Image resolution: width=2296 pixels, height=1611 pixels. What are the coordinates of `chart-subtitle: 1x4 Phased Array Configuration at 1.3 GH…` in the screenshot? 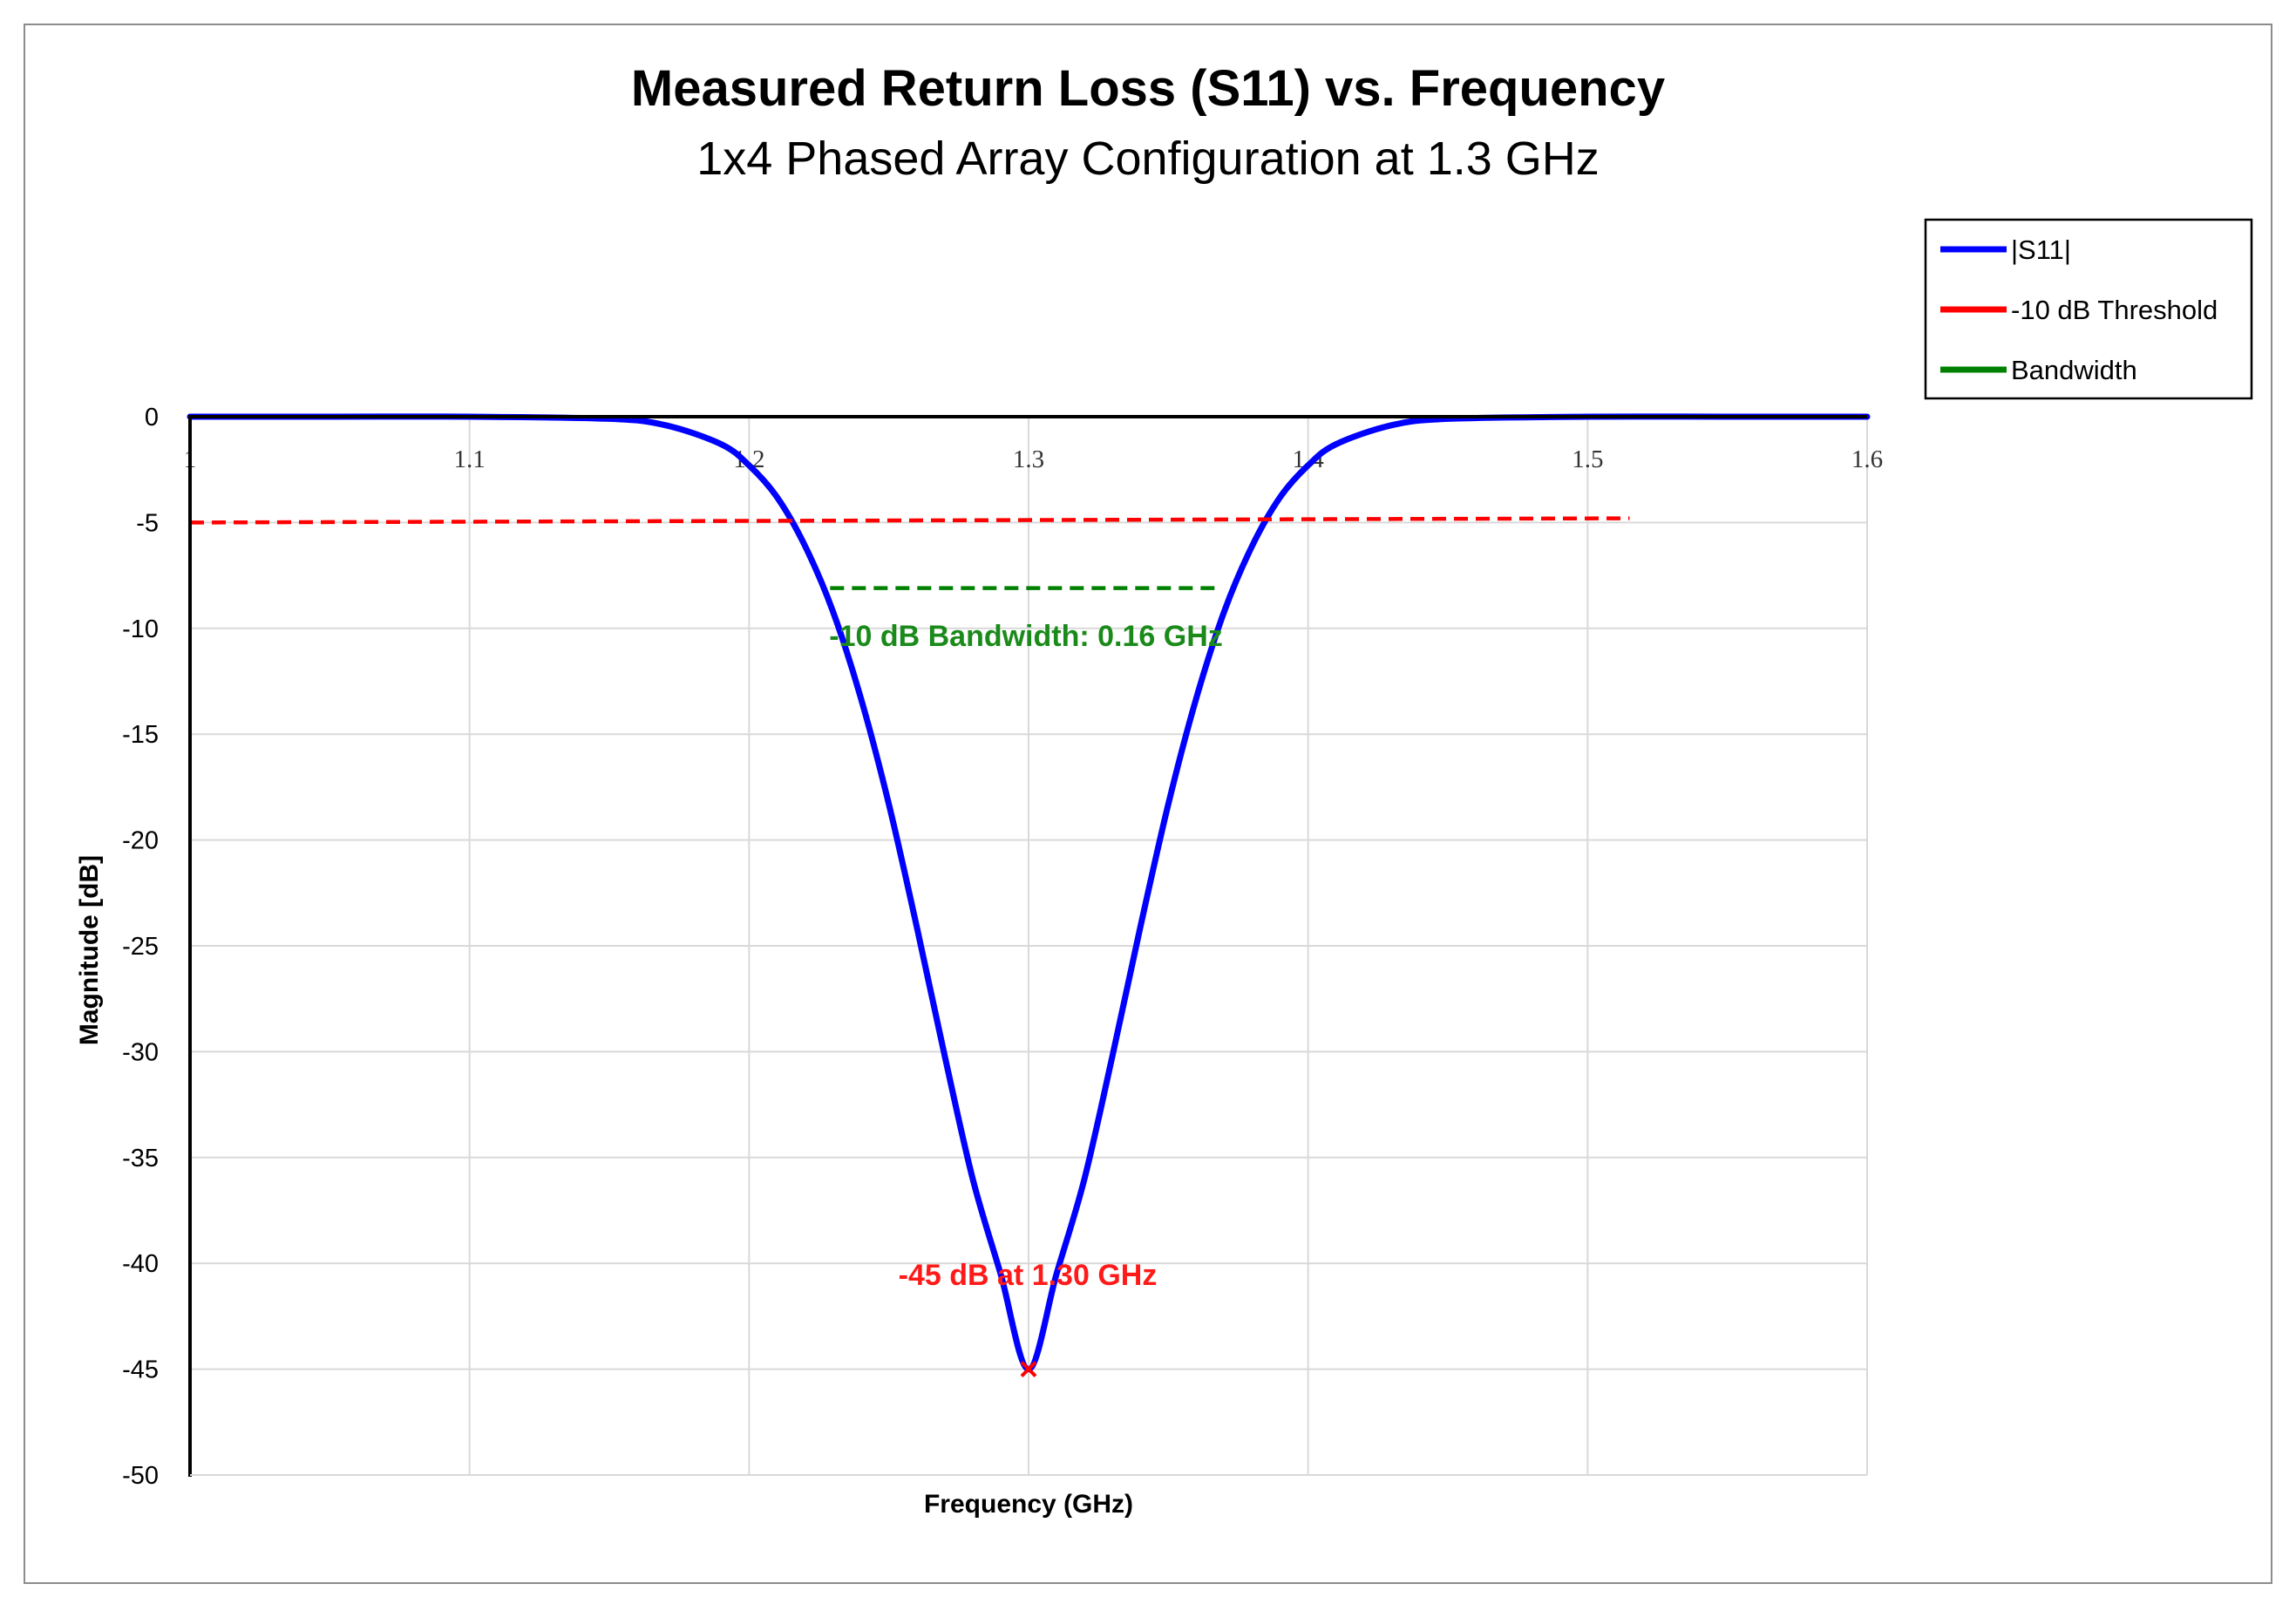 It's located at (1148, 159).